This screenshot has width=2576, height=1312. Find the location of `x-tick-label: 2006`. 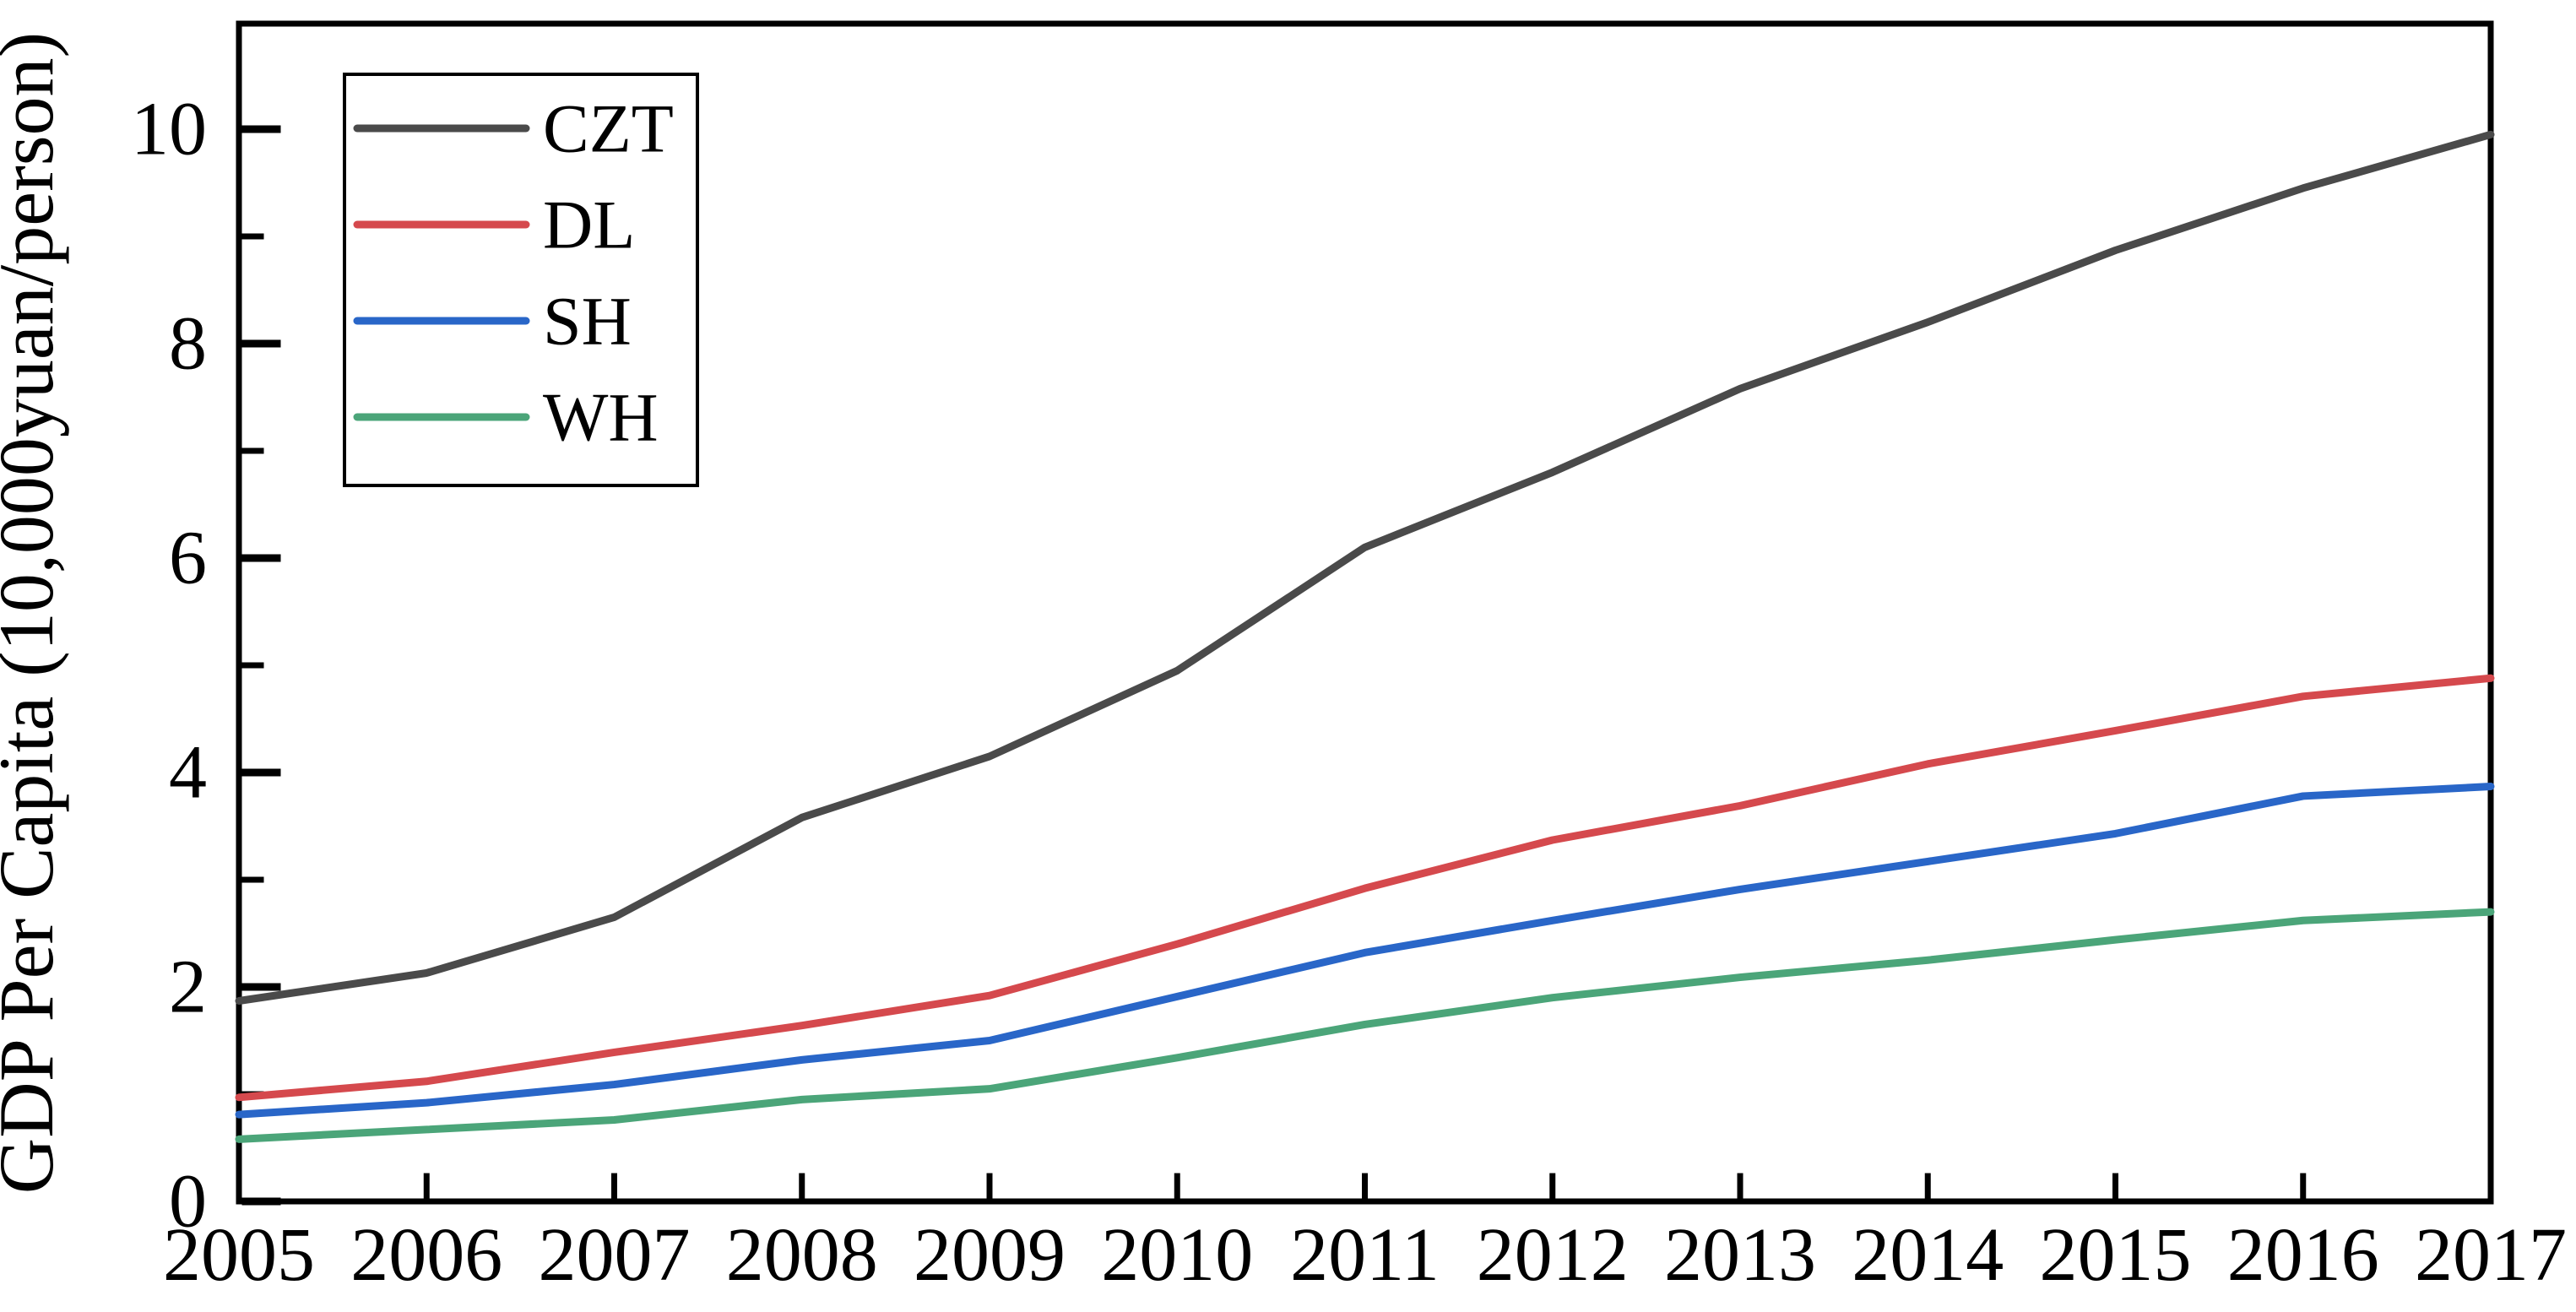

x-tick-label: 2006 is located at coordinates (426, 1255).